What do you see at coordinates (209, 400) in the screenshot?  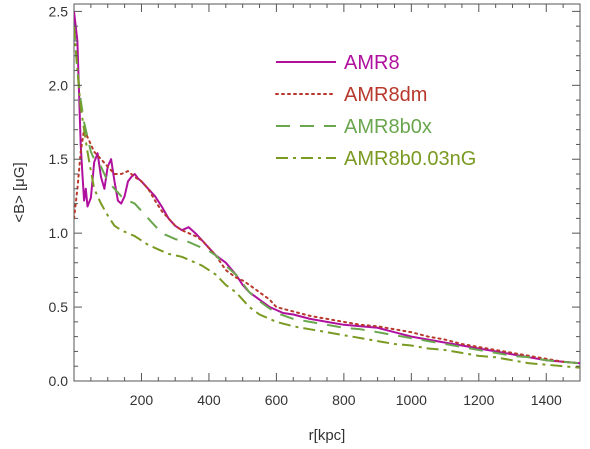 I see `x-tick-label: 400` at bounding box center [209, 400].